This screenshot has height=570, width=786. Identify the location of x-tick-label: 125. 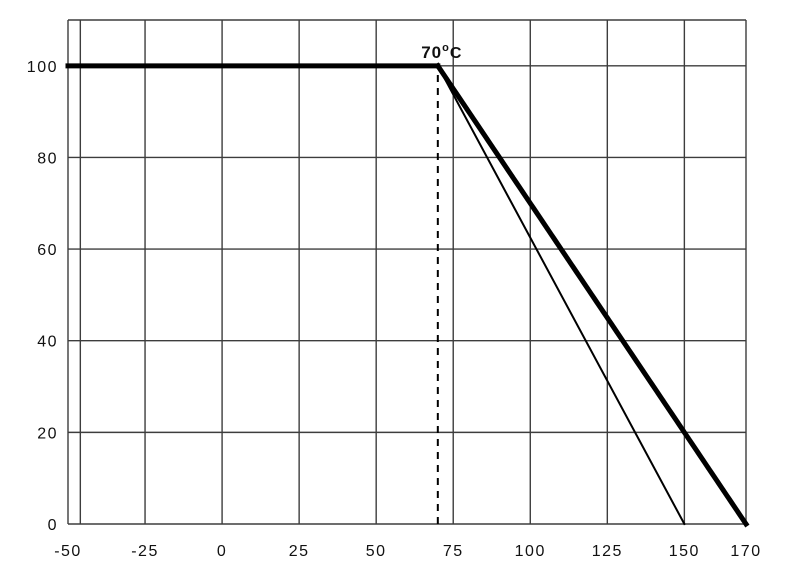
(607, 551).